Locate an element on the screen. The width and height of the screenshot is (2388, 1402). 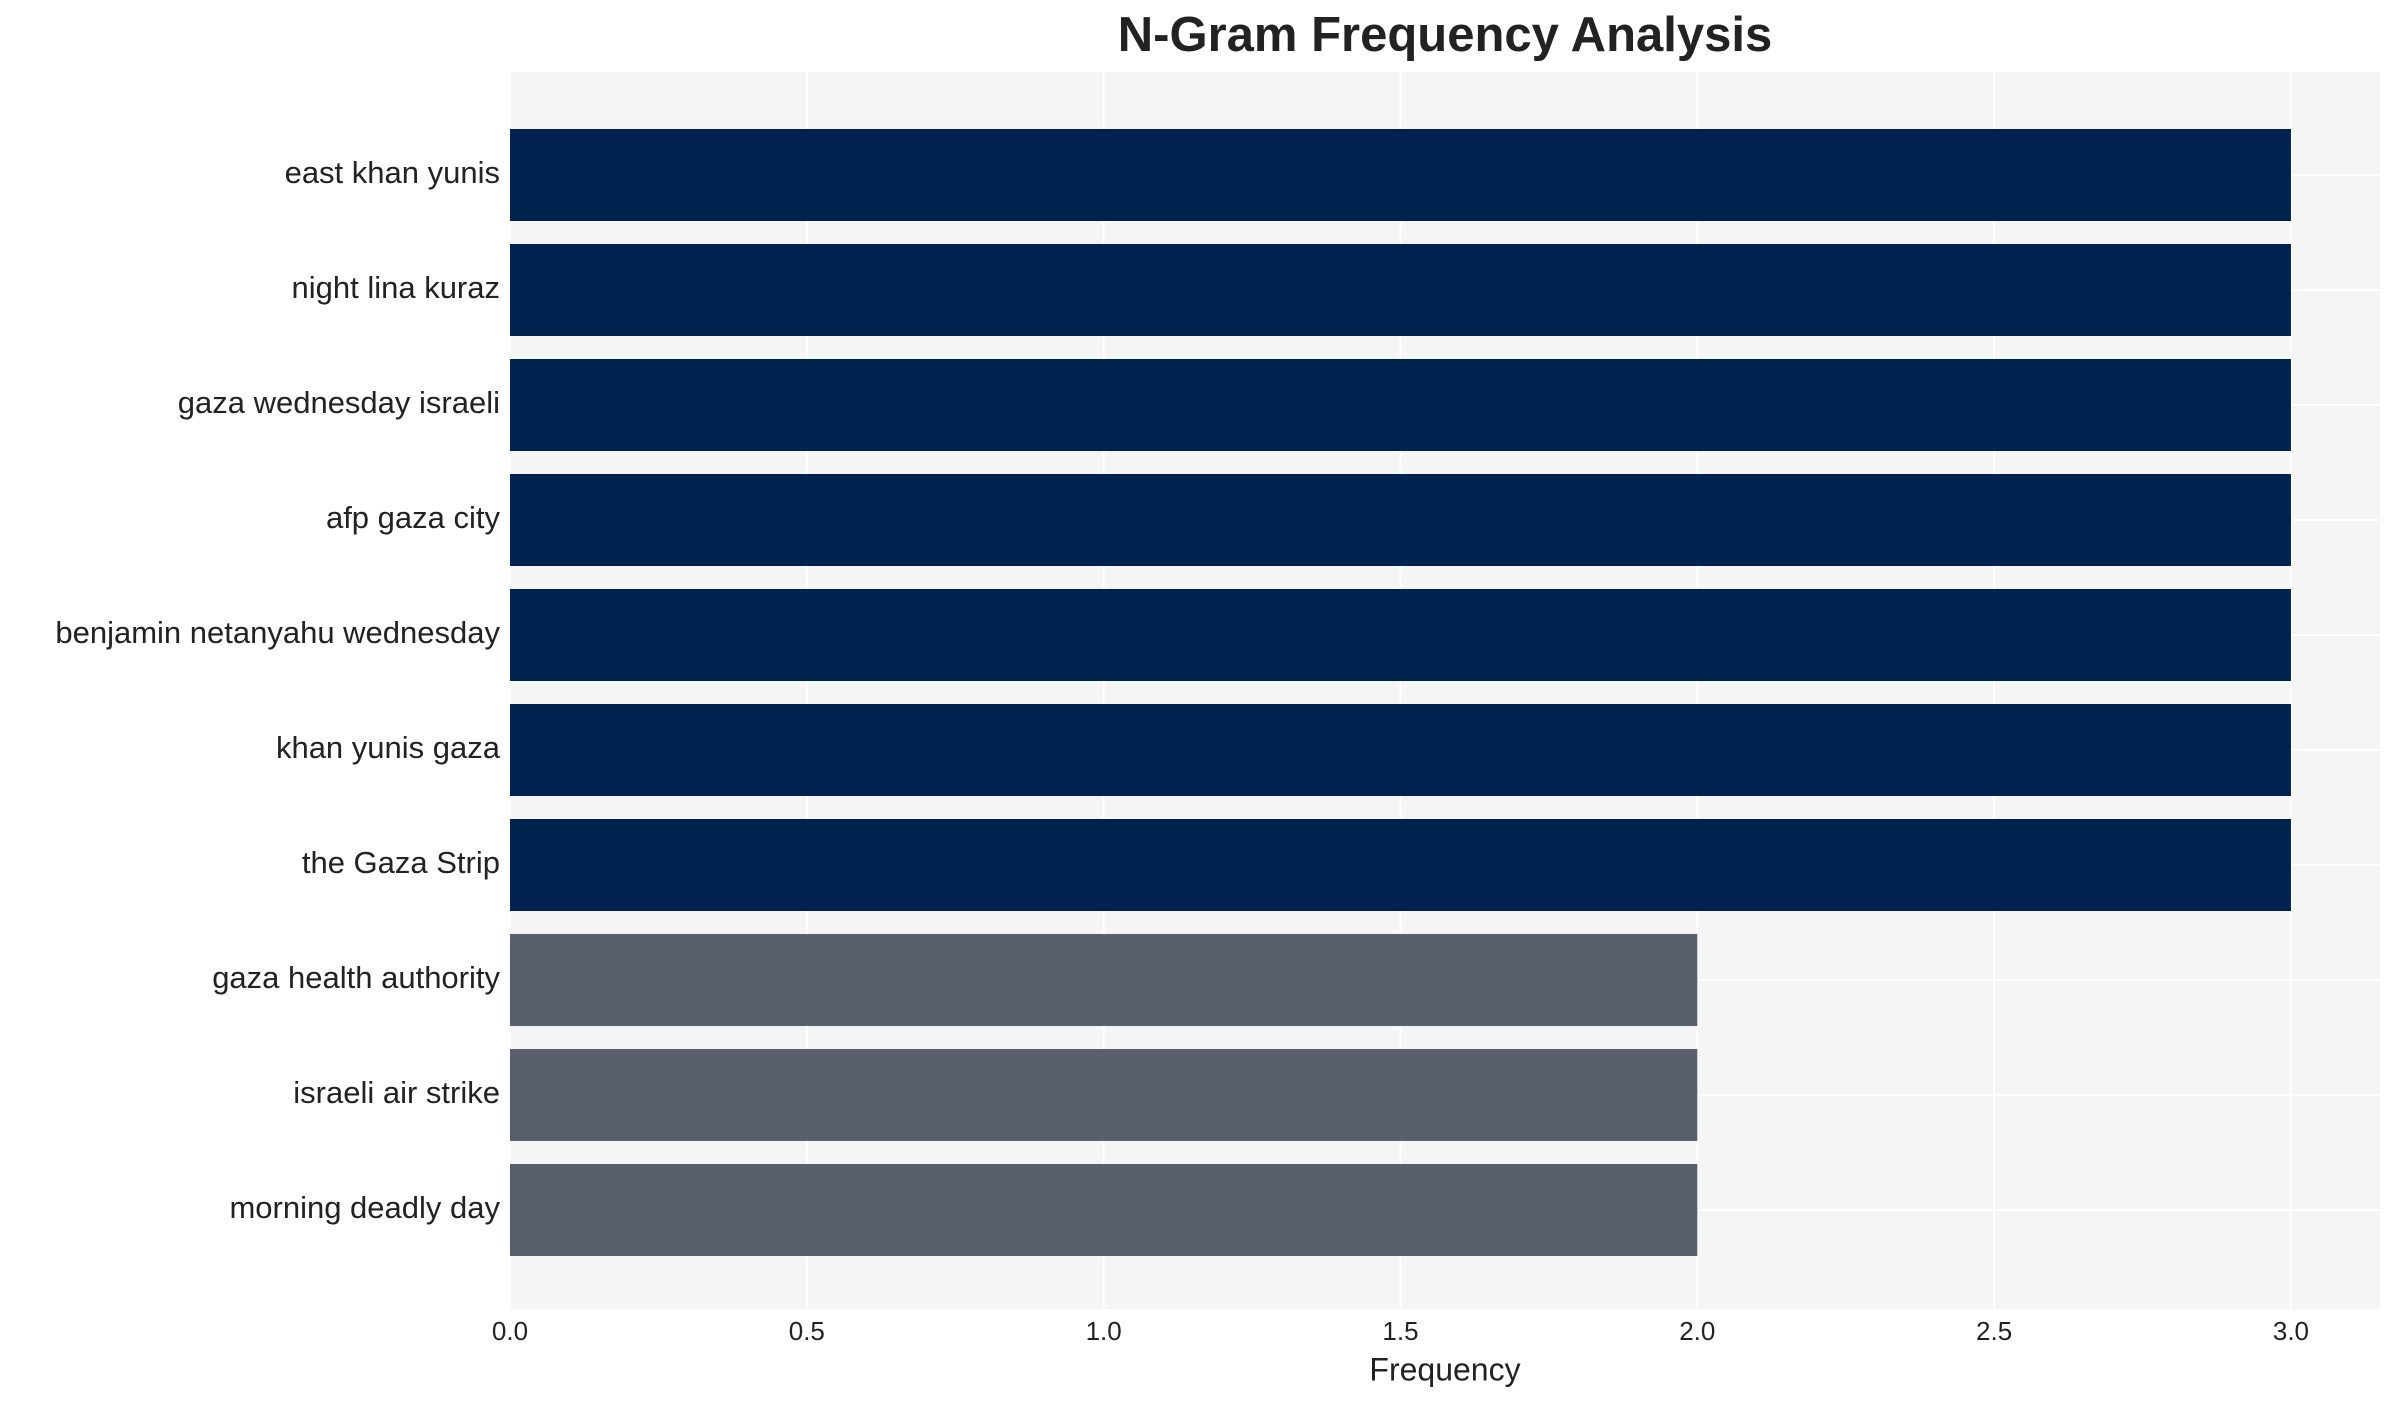
y-tick-label: night lina kuraz is located at coordinates (395, 287).